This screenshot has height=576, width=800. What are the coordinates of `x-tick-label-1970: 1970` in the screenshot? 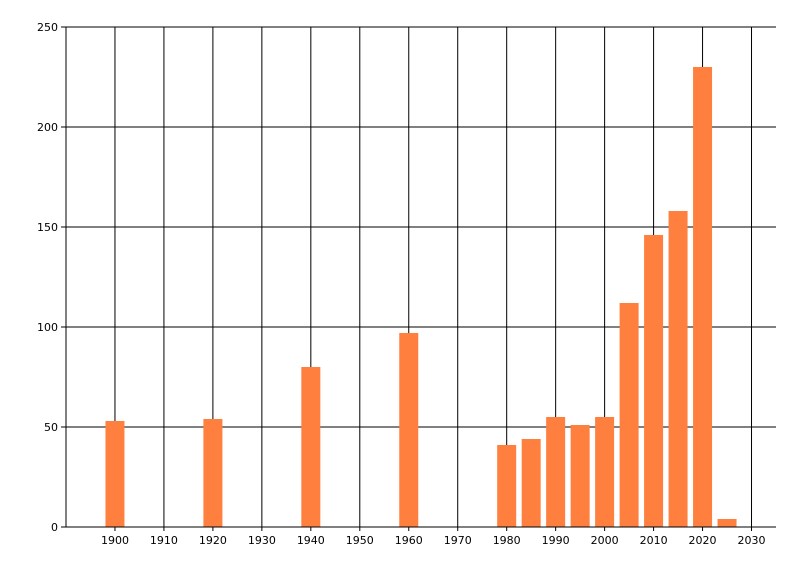 It's located at (458, 540).